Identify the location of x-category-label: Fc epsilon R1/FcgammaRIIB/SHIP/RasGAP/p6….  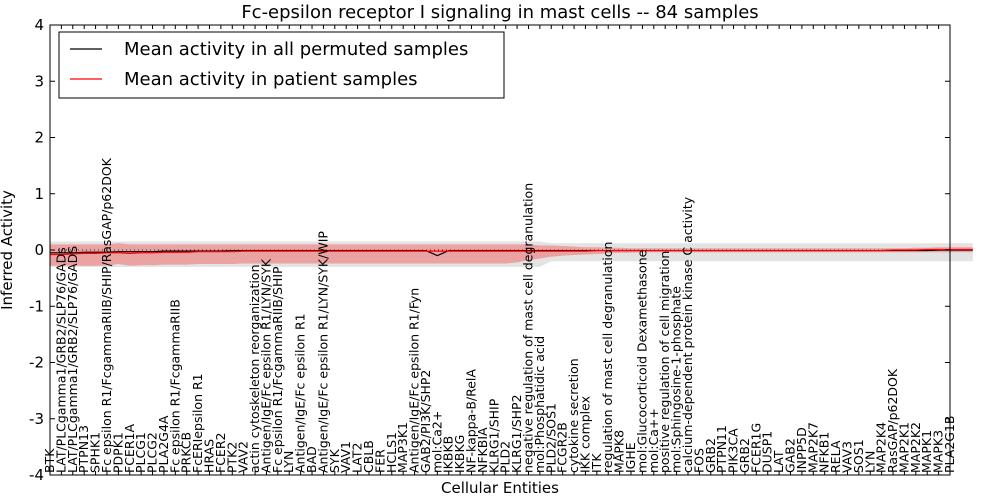
(106, 315).